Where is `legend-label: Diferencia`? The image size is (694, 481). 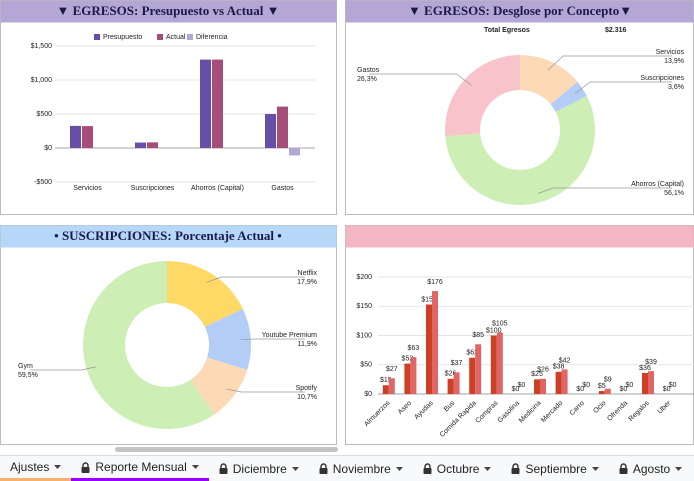
legend-label: Diferencia is located at coordinates (212, 37).